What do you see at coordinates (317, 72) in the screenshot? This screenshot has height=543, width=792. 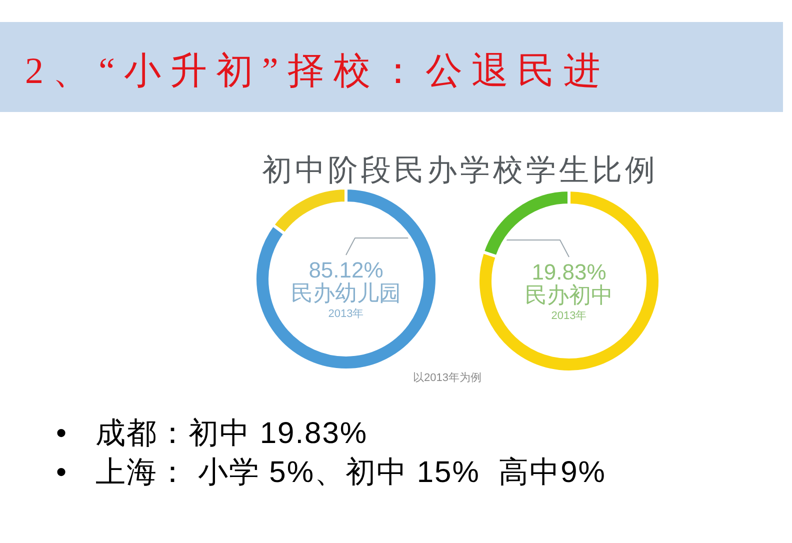 I see `text: 2、“小升初”择校：公退民进` at bounding box center [317, 72].